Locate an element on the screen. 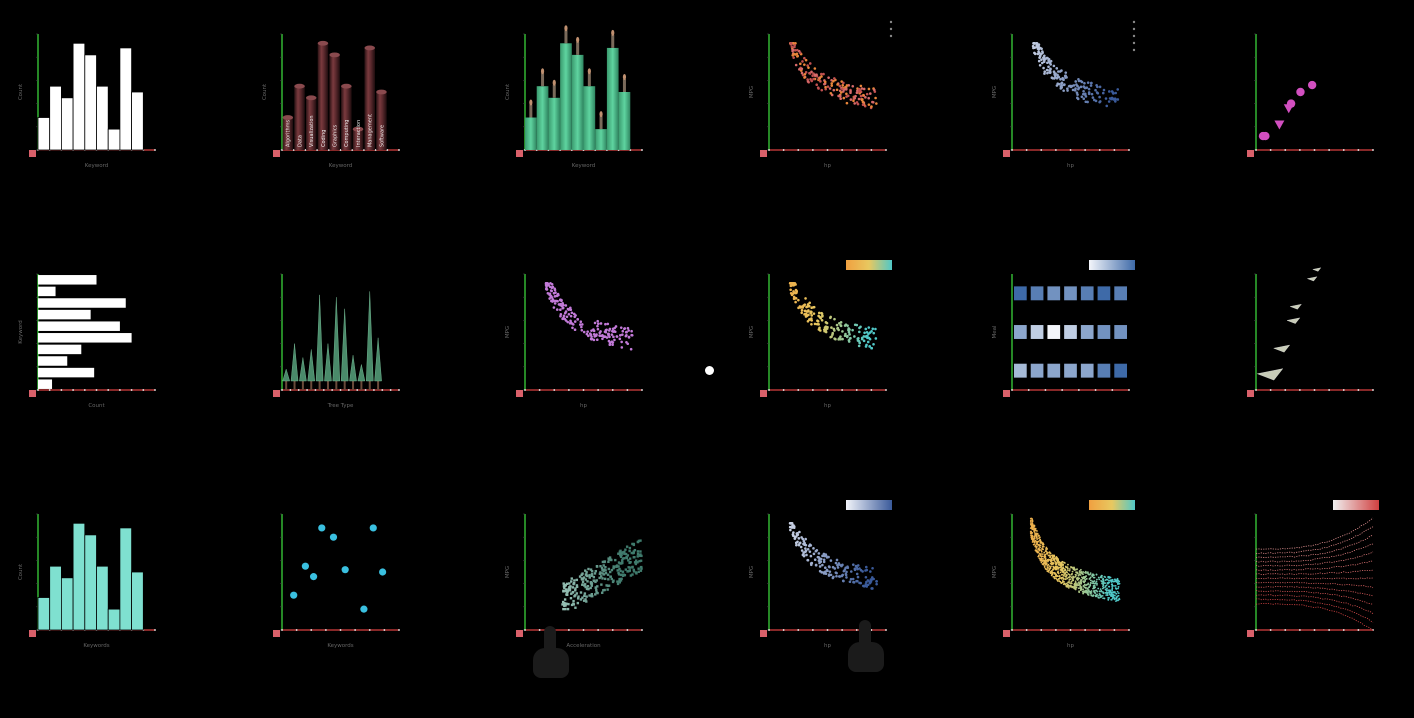  bar-label: Interaction is located at coordinates (358, 133).